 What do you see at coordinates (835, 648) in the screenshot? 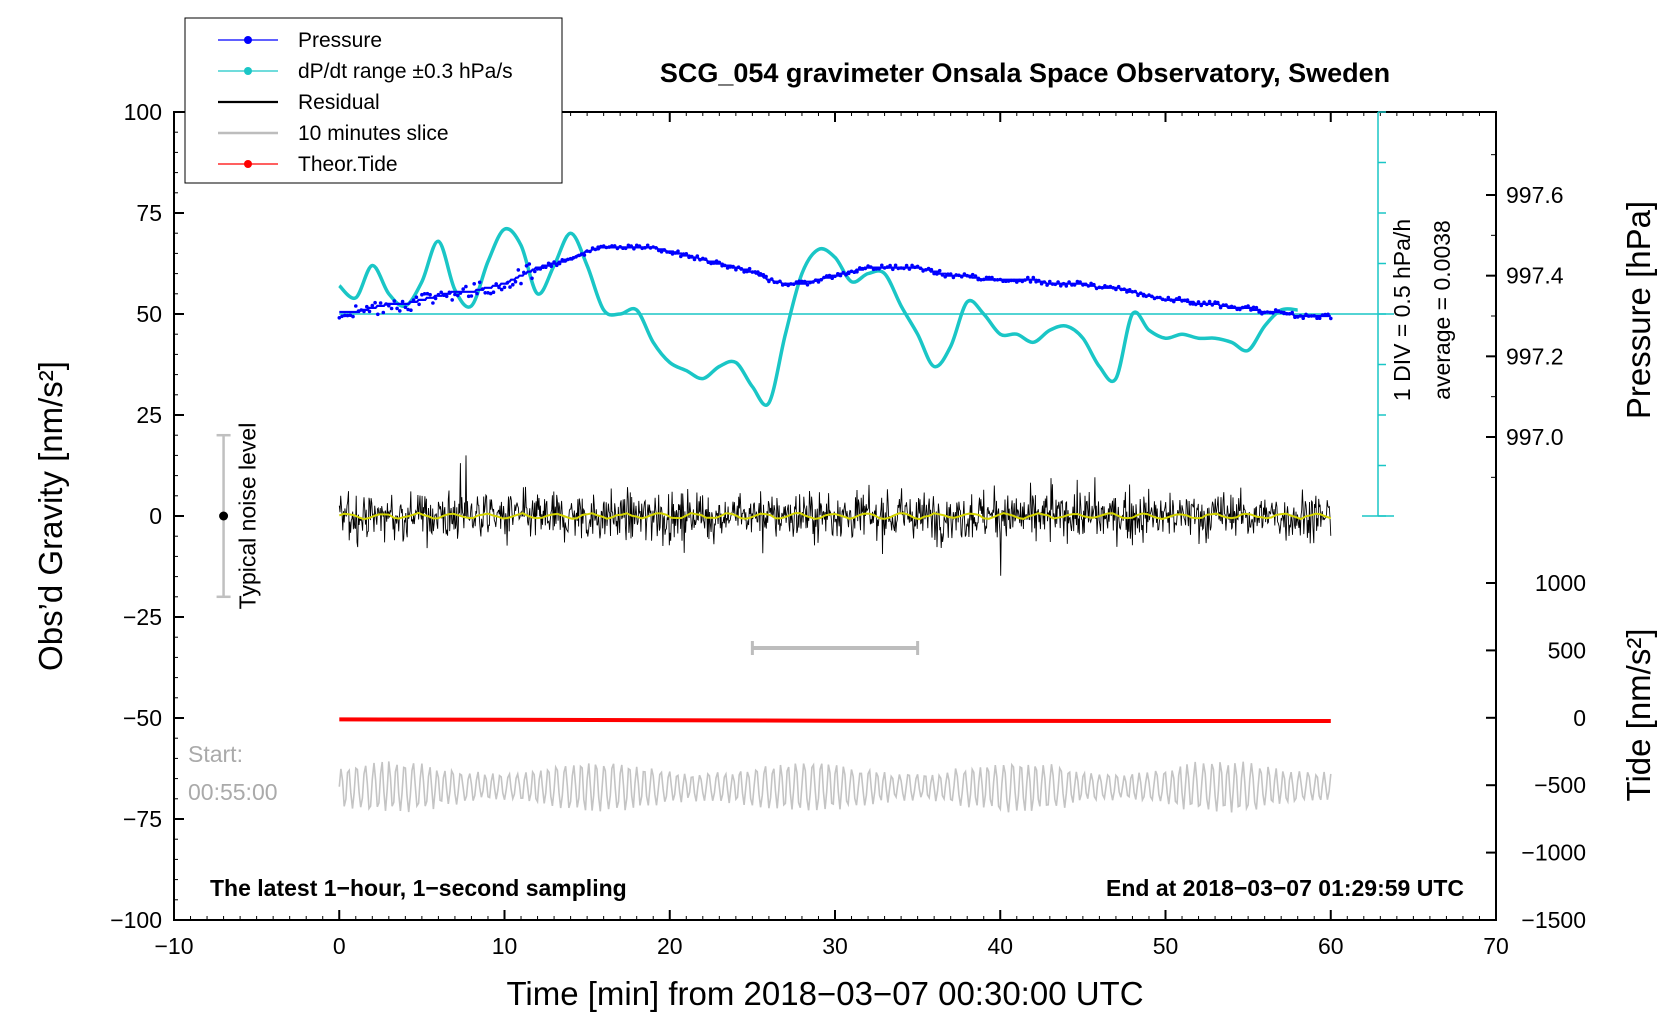
I see `slice-layer` at bounding box center [835, 648].